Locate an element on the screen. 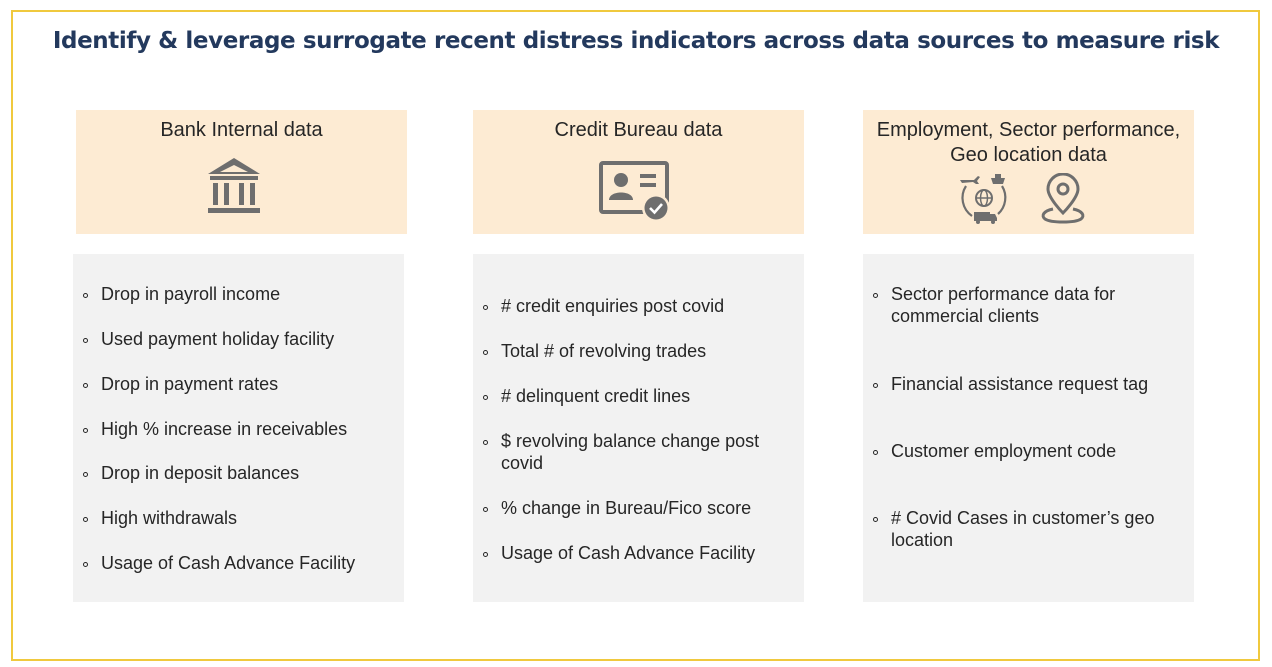 This screenshot has width=1272, height=667. header-bank-internal: Bank Internal data is located at coordinates (241, 172).